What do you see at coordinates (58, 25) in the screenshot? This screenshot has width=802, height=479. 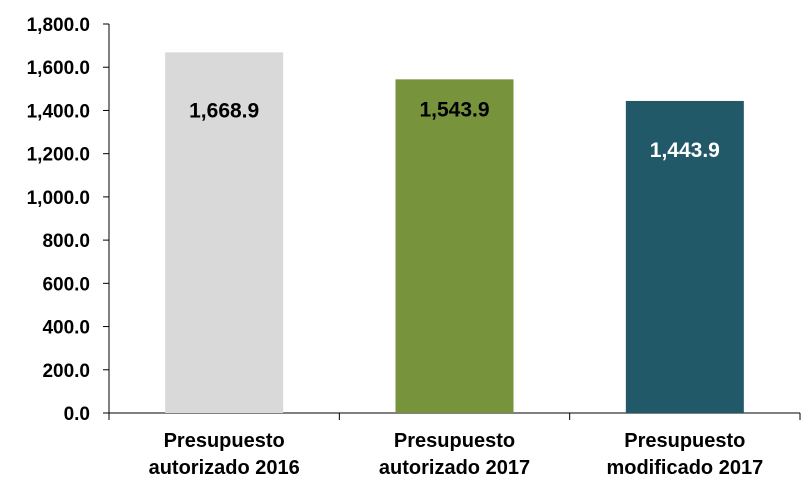 I see `y-tick-label: 1,800.0` at bounding box center [58, 25].